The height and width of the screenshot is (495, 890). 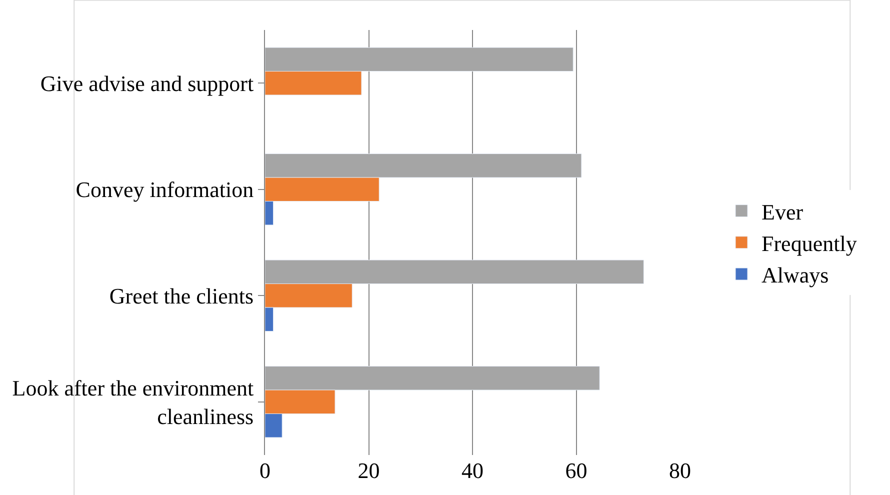 What do you see at coordinates (133, 402) in the screenshot?
I see `y-tick-label: Look after the environment cleanliness` at bounding box center [133, 402].